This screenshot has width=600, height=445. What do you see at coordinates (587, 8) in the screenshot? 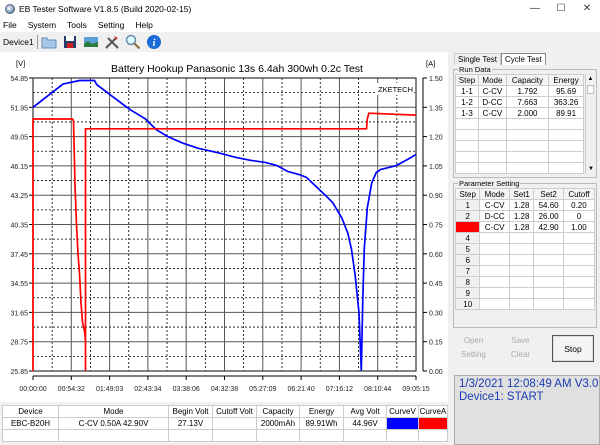
I see `close-button: ✕` at bounding box center [587, 8].